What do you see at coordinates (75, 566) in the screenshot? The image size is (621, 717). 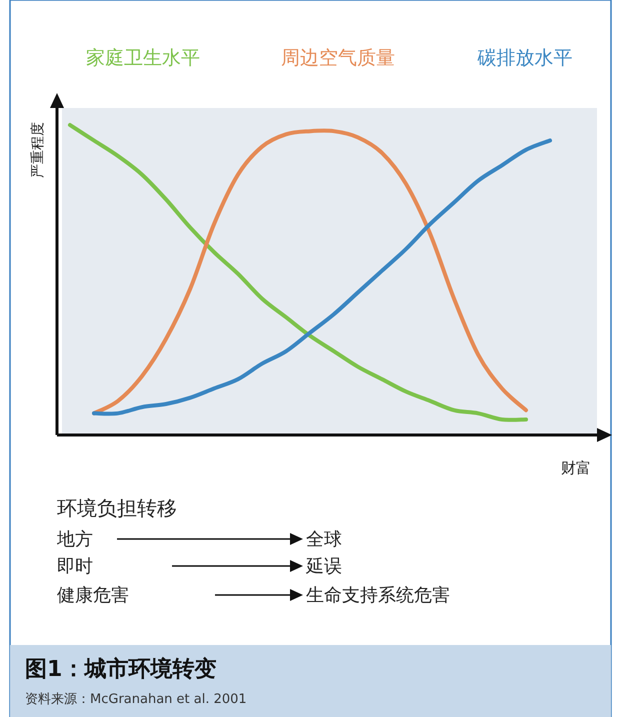 I see `text: 即时` at bounding box center [75, 566].